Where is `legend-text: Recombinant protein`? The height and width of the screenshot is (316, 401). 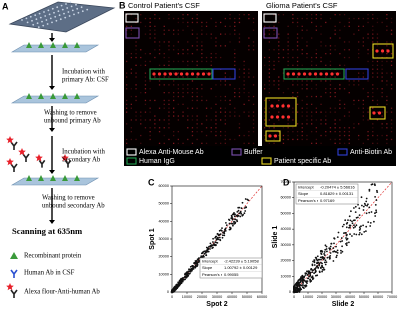 legend-text: Recombinant protein is located at coordinates (53, 256).